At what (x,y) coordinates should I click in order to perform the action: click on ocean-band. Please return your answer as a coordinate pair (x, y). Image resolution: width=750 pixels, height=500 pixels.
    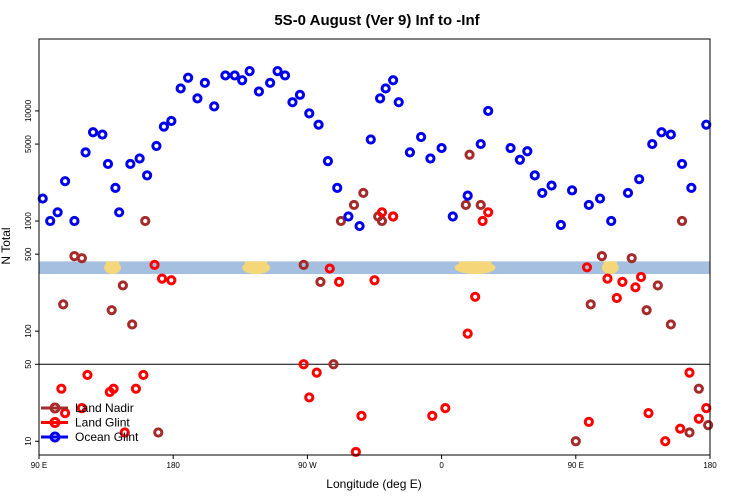
    Looking at the image, I should click on (374, 268).